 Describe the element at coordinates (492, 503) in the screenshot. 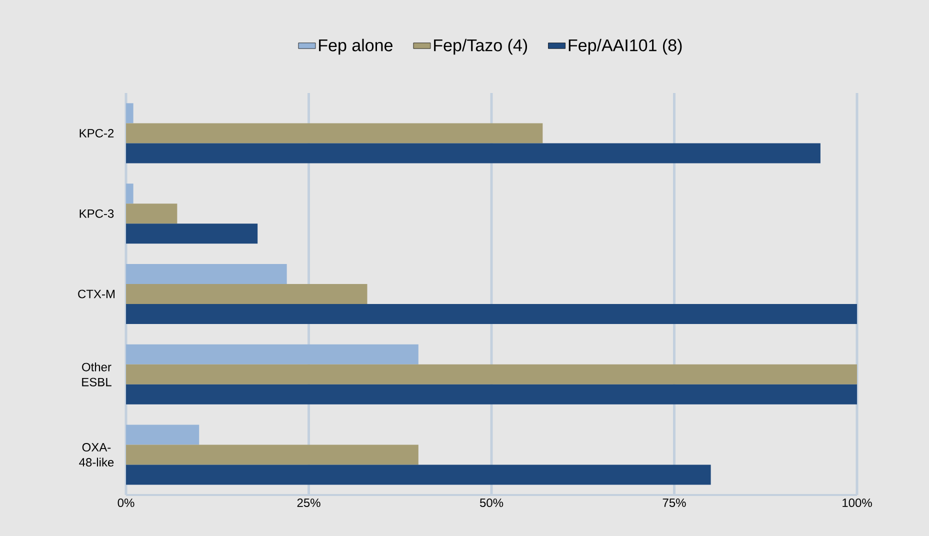

I see `x-tick-label: 50%` at that location.